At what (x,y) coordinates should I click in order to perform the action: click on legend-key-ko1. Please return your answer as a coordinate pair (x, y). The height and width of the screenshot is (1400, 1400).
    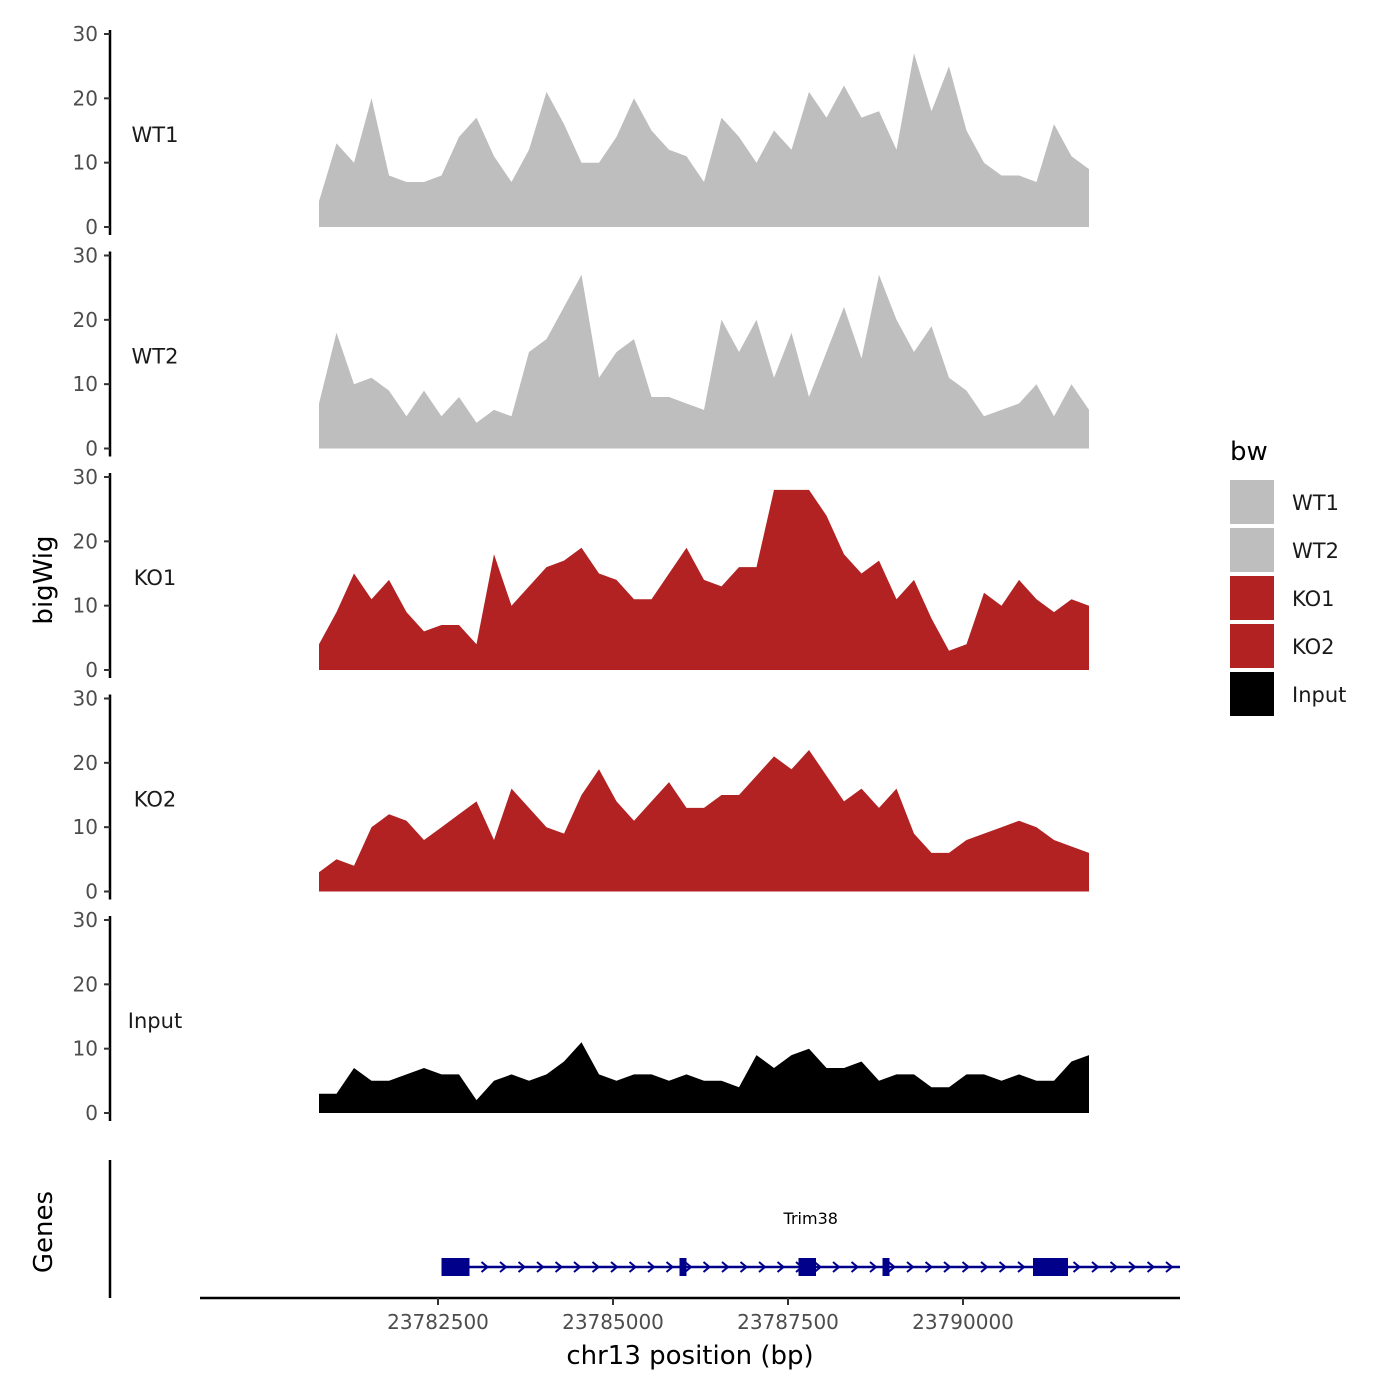
    Looking at the image, I should click on (1252, 598).